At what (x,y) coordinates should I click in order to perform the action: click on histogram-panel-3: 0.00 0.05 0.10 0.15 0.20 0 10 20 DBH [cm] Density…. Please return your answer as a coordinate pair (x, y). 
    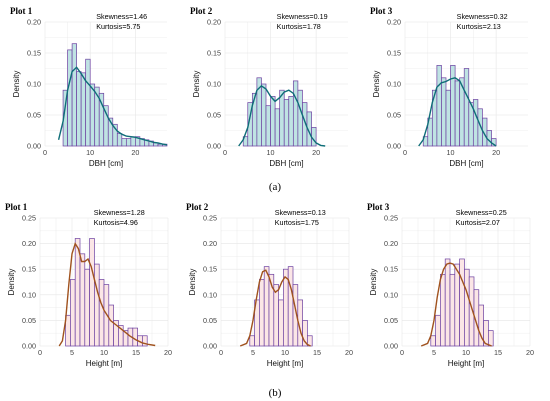
    Looking at the image, I should click on (449, 87).